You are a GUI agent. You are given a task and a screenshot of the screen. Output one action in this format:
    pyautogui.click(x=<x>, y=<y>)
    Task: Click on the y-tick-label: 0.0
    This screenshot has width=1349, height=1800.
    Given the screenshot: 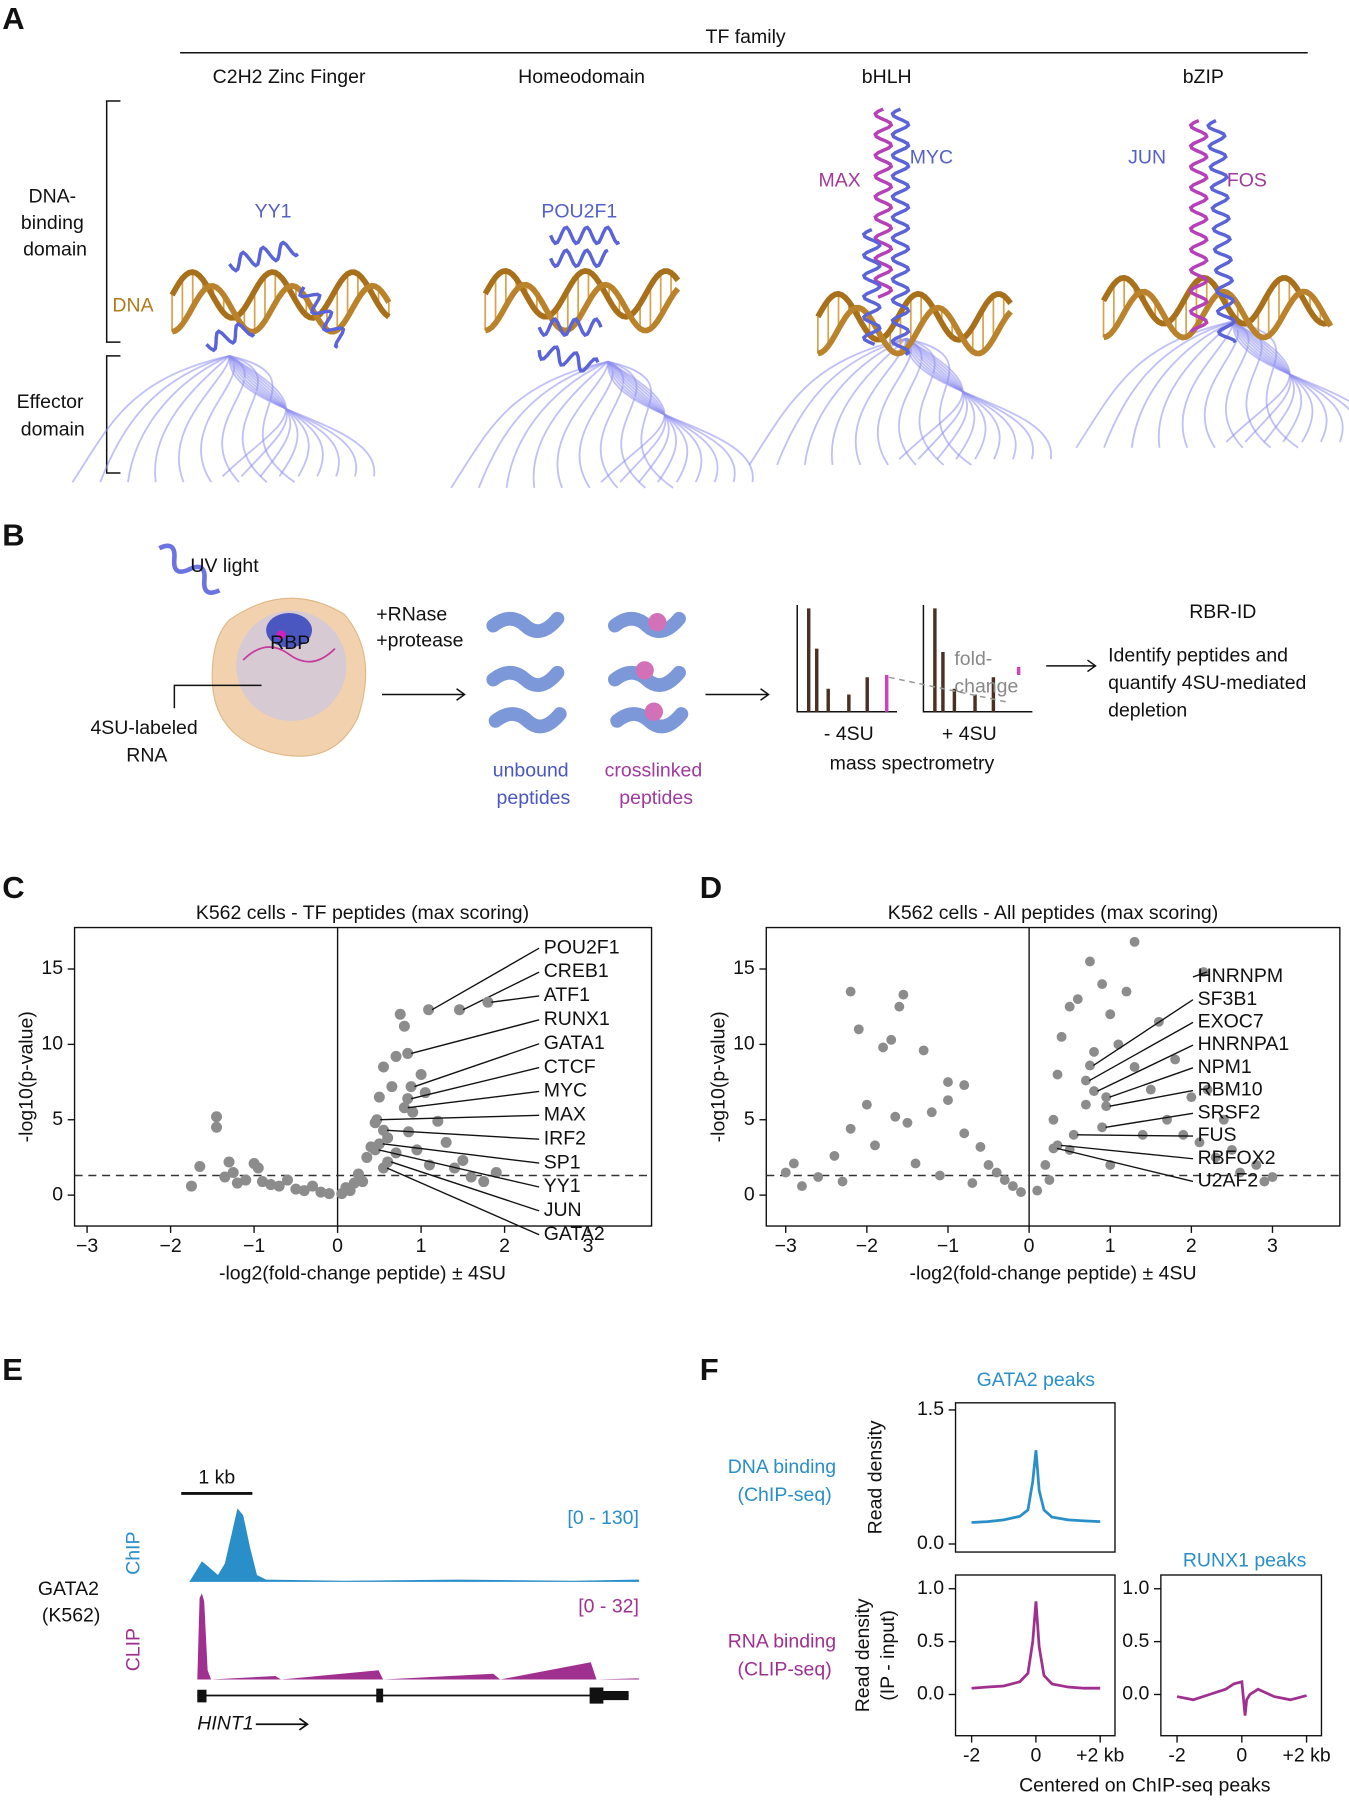 What is the action you would take?
    pyautogui.click(x=1135, y=1694)
    